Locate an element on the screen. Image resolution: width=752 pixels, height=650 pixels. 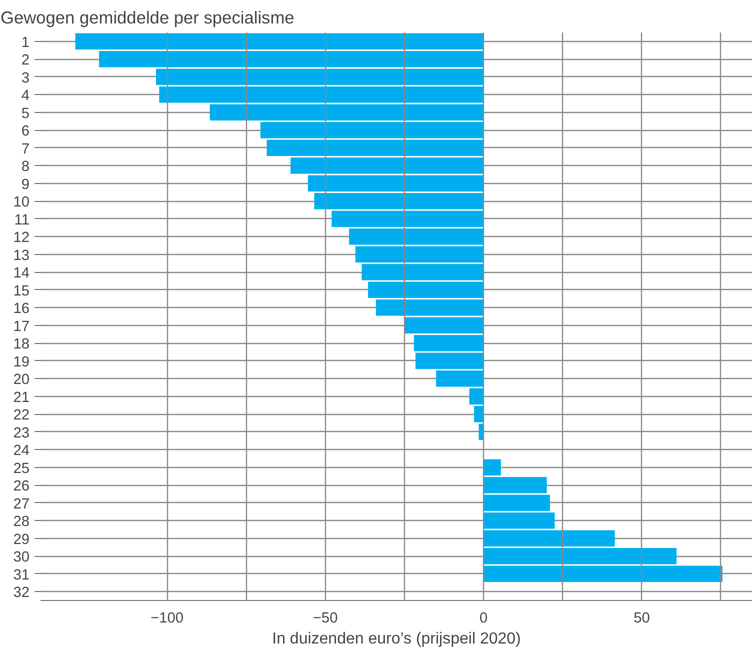
y-tick-label: 16 is located at coordinates (21, 309).